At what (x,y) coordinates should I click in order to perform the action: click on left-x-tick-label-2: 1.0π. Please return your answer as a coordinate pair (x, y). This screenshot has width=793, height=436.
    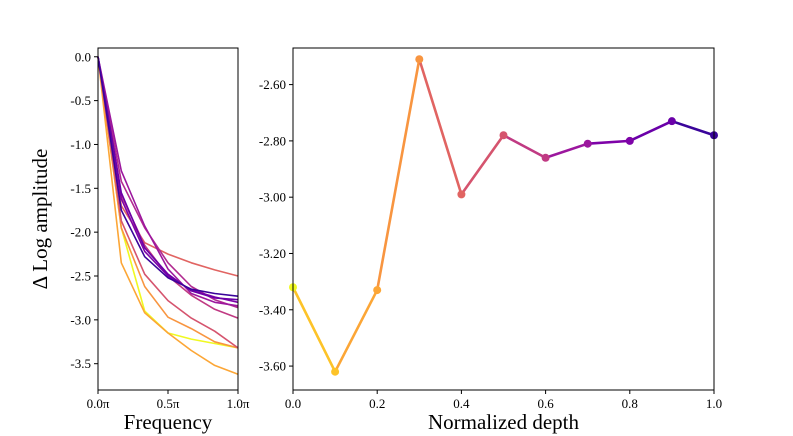
    Looking at the image, I should click on (238, 403).